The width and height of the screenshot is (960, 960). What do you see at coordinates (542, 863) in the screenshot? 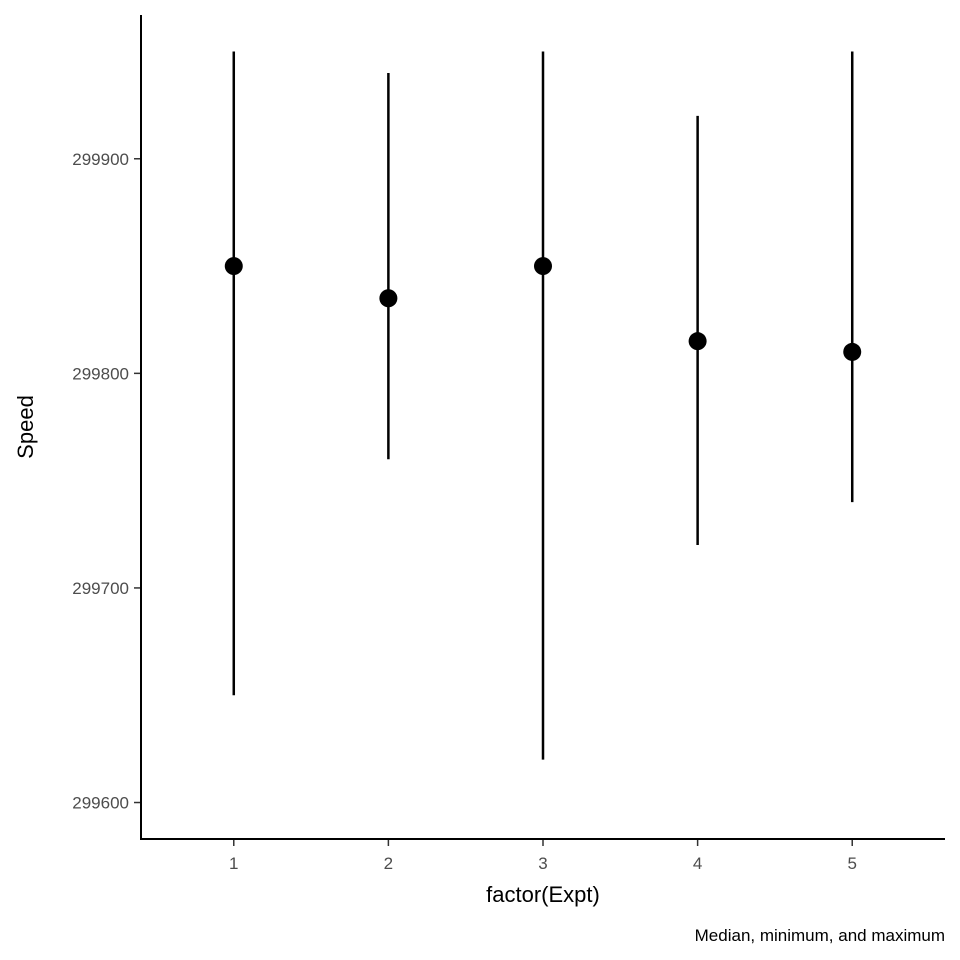
I see `x-tick-label: 3` at bounding box center [542, 863].